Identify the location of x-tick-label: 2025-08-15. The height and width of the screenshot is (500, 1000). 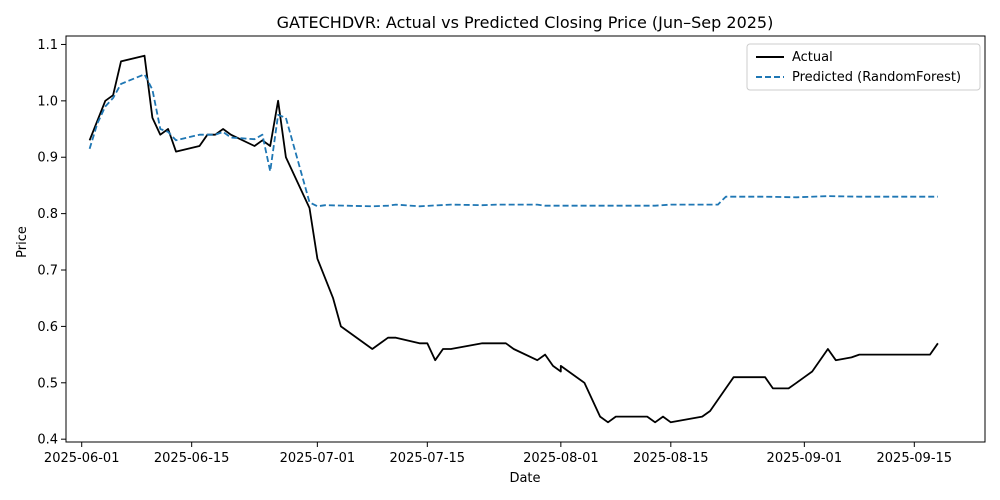
(671, 458).